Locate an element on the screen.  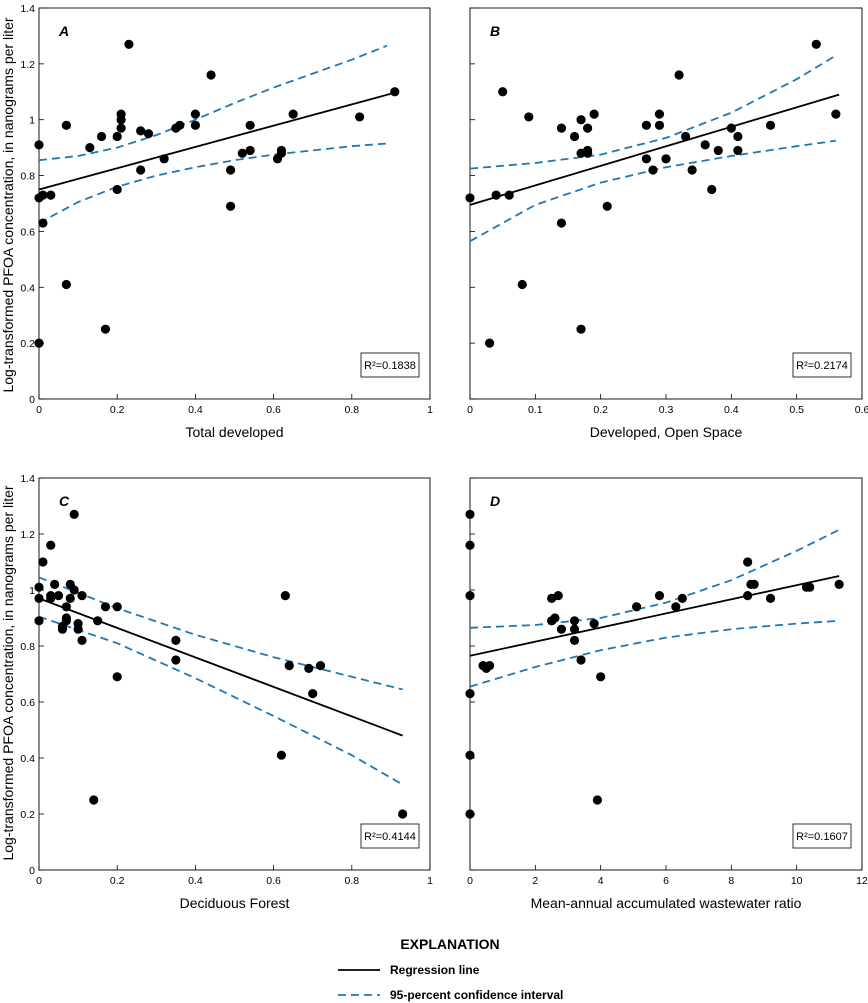
r2-label-b: R²=0.2174 is located at coordinates (822, 366).